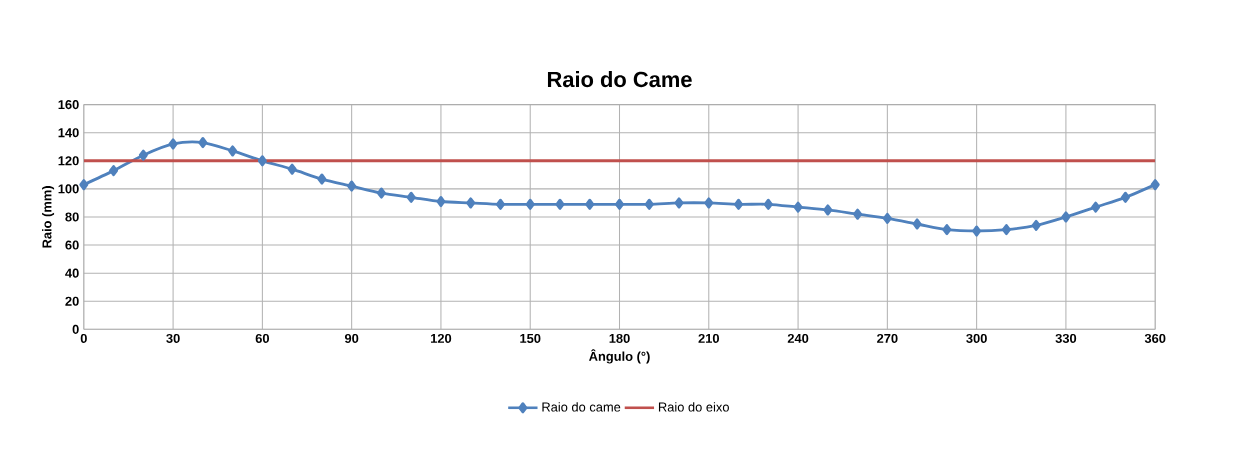 The width and height of the screenshot is (1239, 449). I want to click on x-tick-label: 0, so click(83, 338).